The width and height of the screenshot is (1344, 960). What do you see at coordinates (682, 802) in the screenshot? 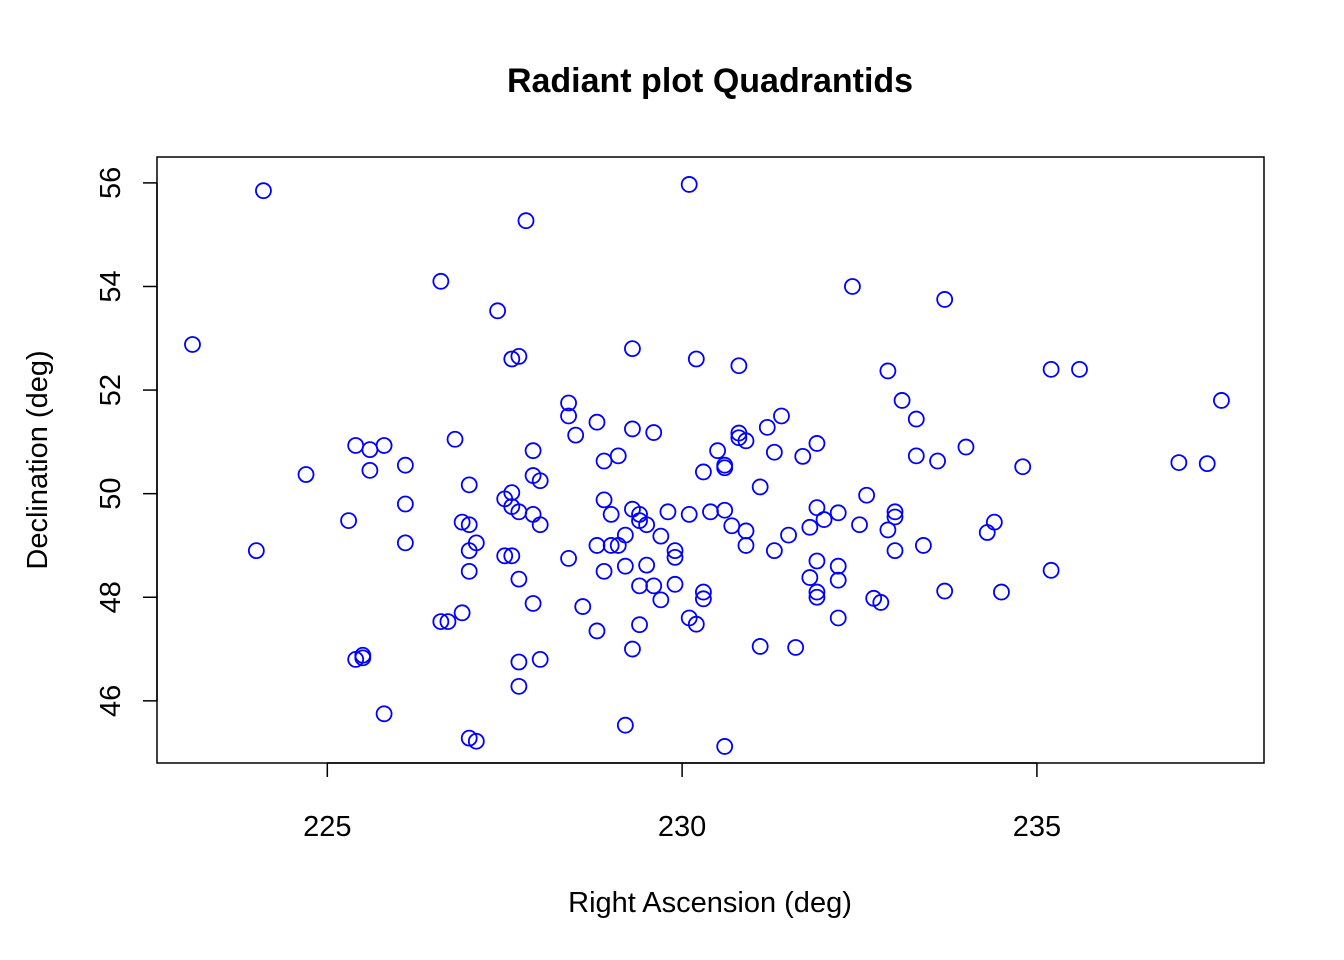
I see `x-axis: 225 230 235` at bounding box center [682, 802].